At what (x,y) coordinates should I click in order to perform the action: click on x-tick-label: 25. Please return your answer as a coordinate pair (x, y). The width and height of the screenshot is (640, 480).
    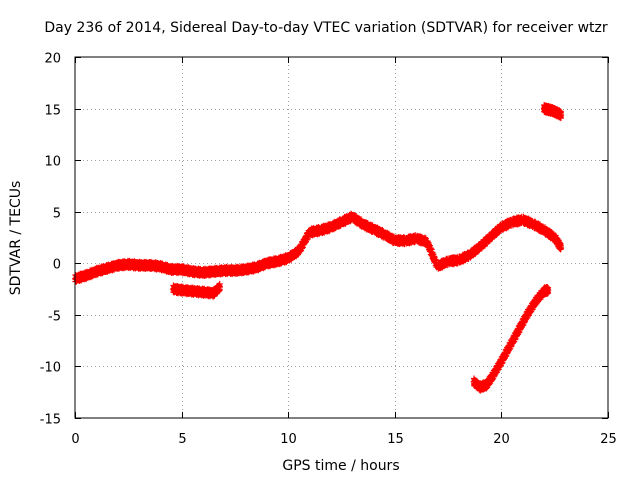
    Looking at the image, I should click on (608, 439).